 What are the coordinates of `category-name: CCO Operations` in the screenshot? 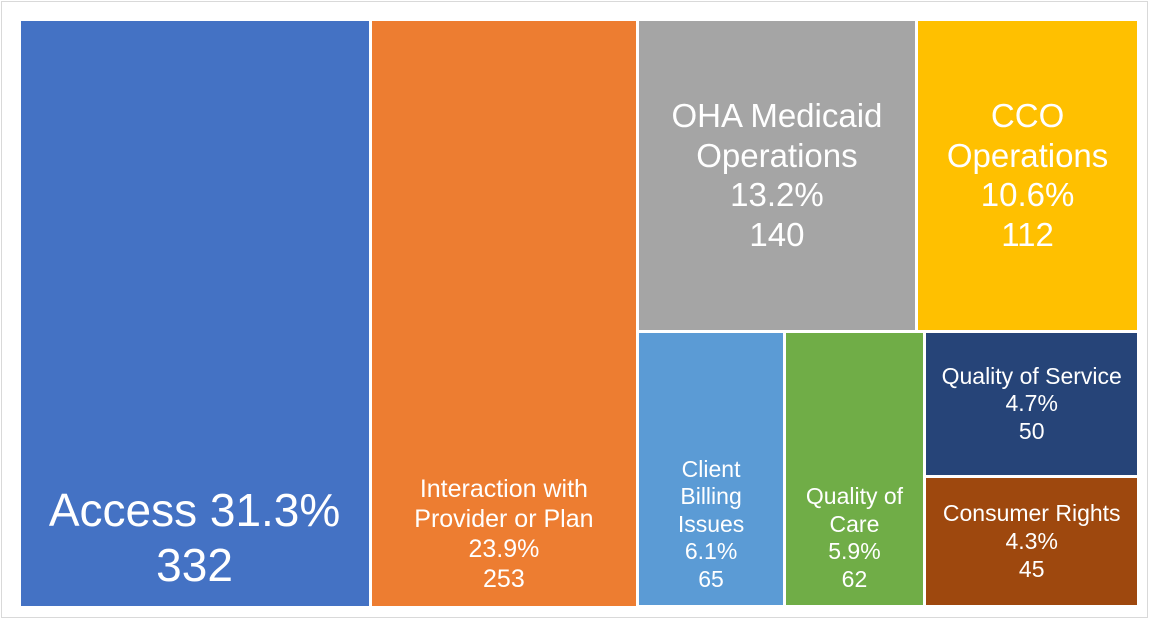 It's located at (1027, 135).